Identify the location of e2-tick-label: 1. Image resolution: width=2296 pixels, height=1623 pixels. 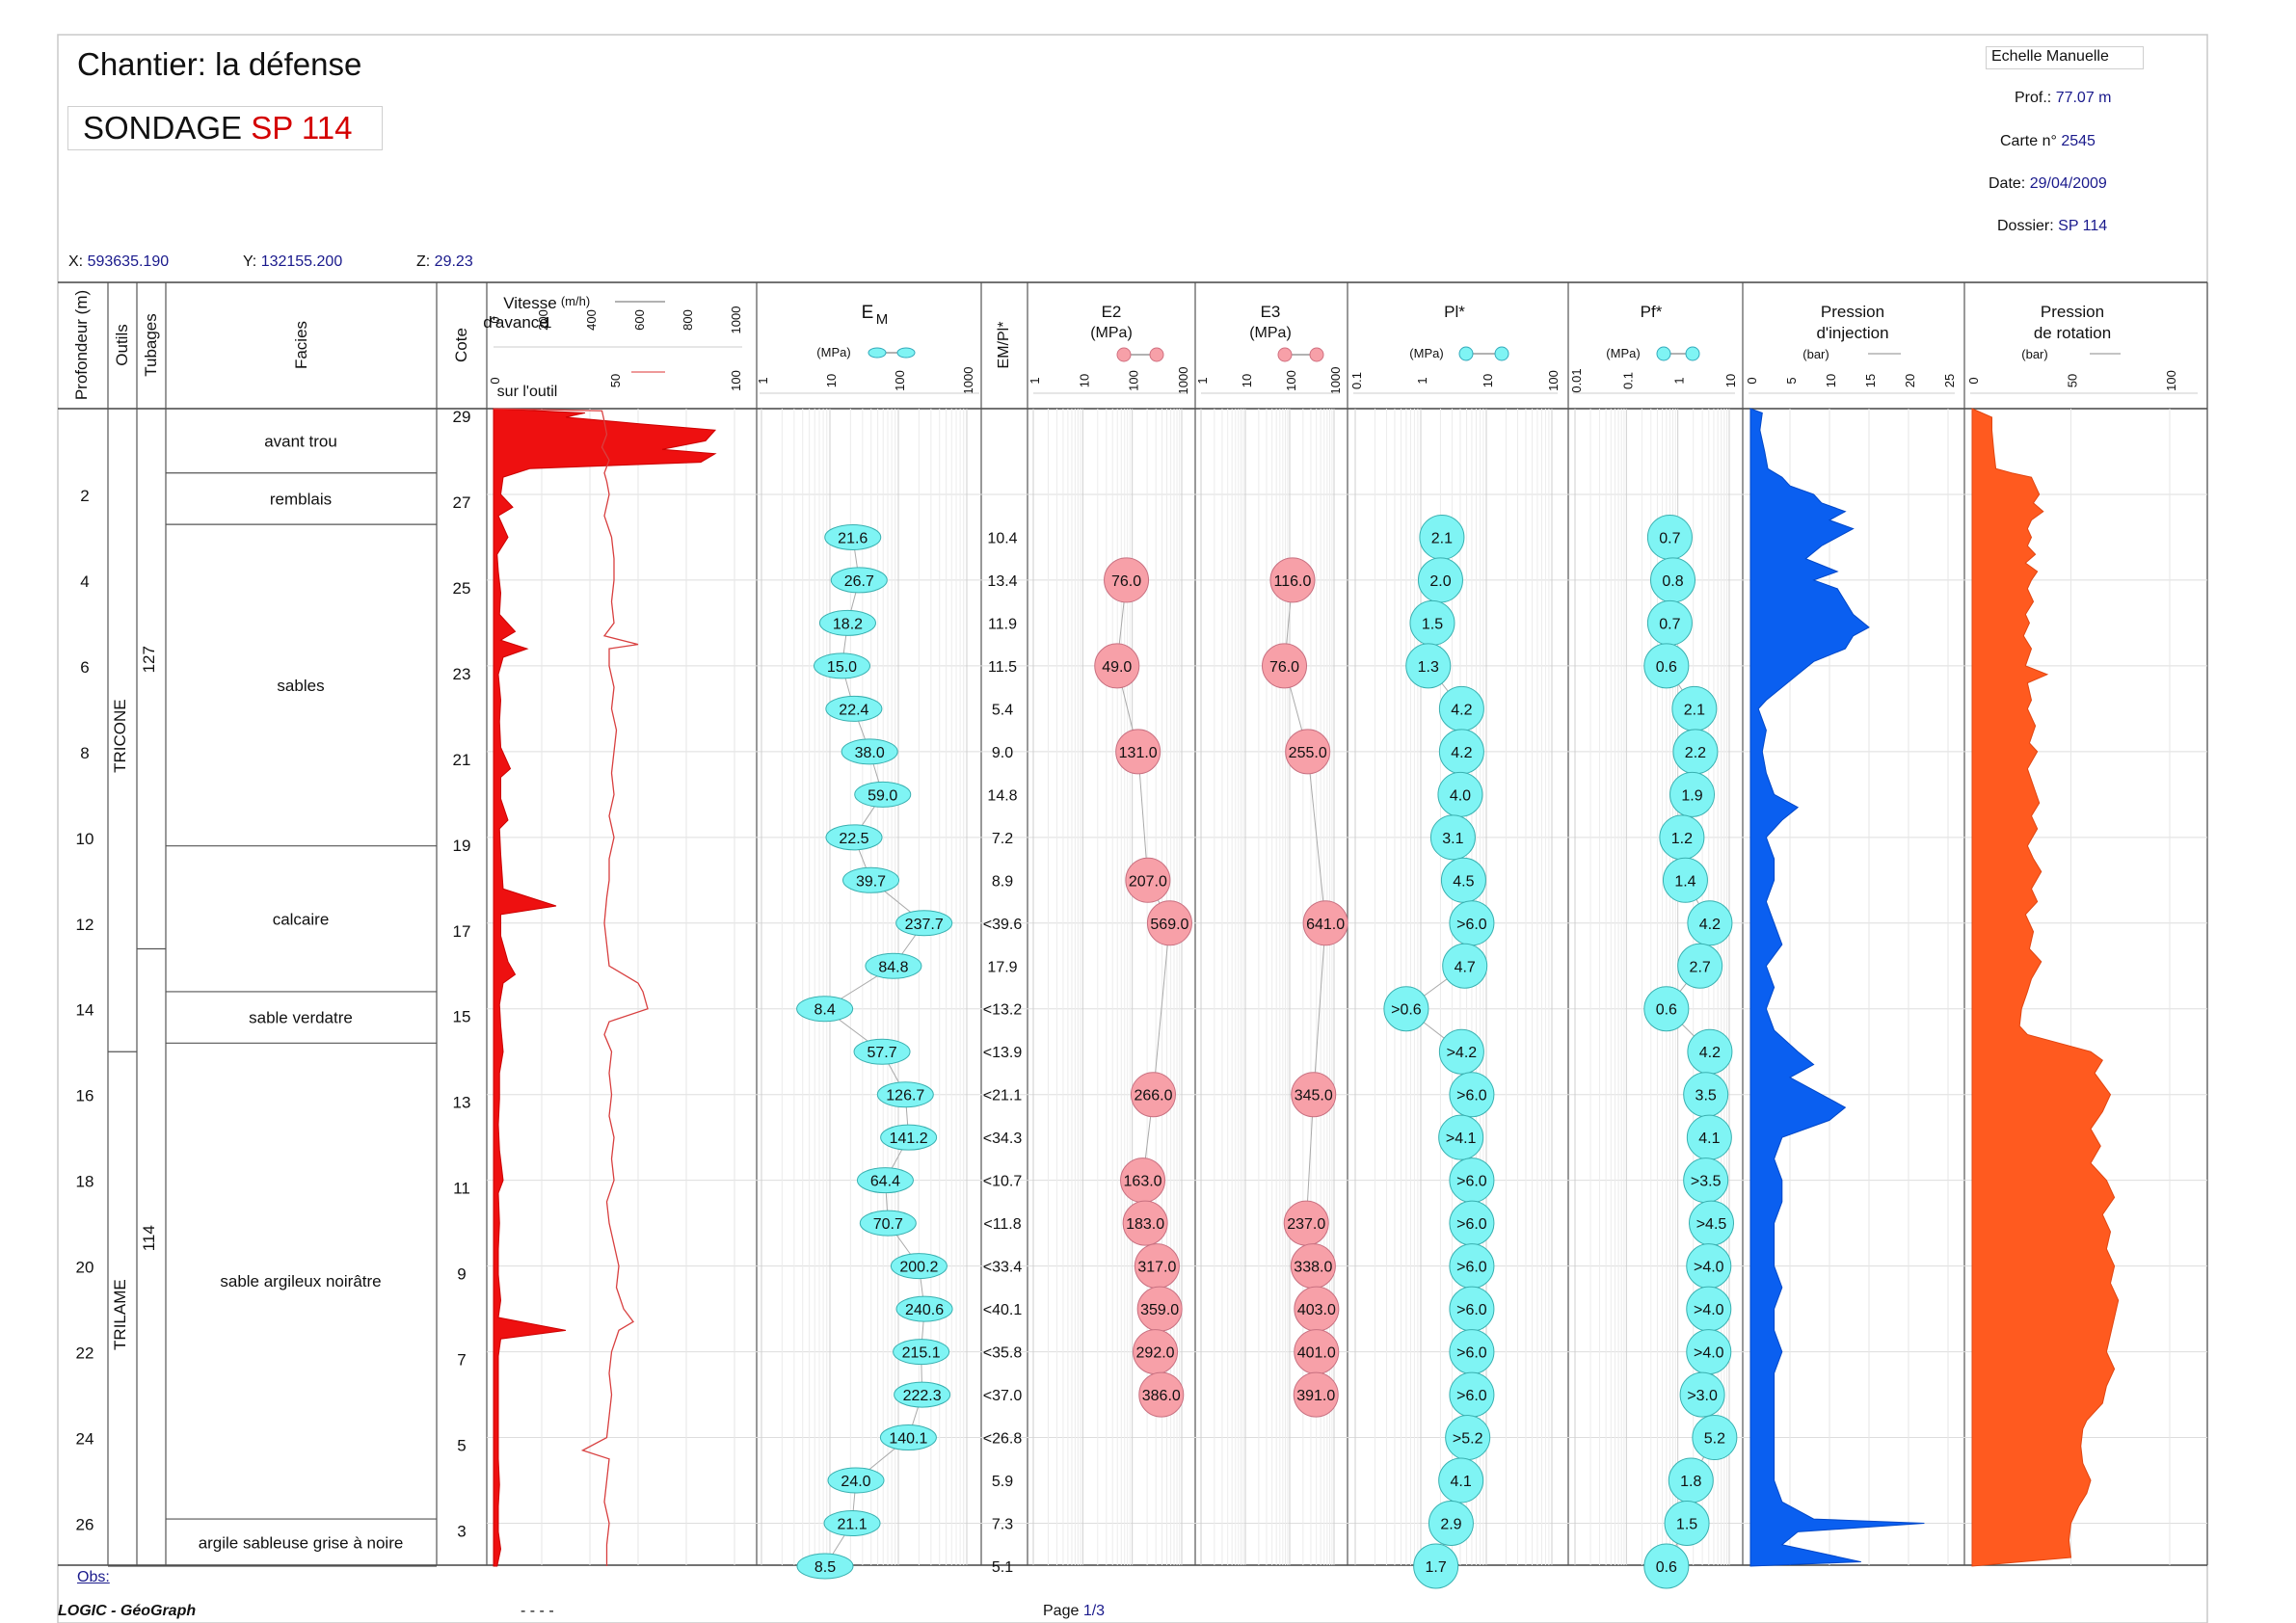
(1035, 380).